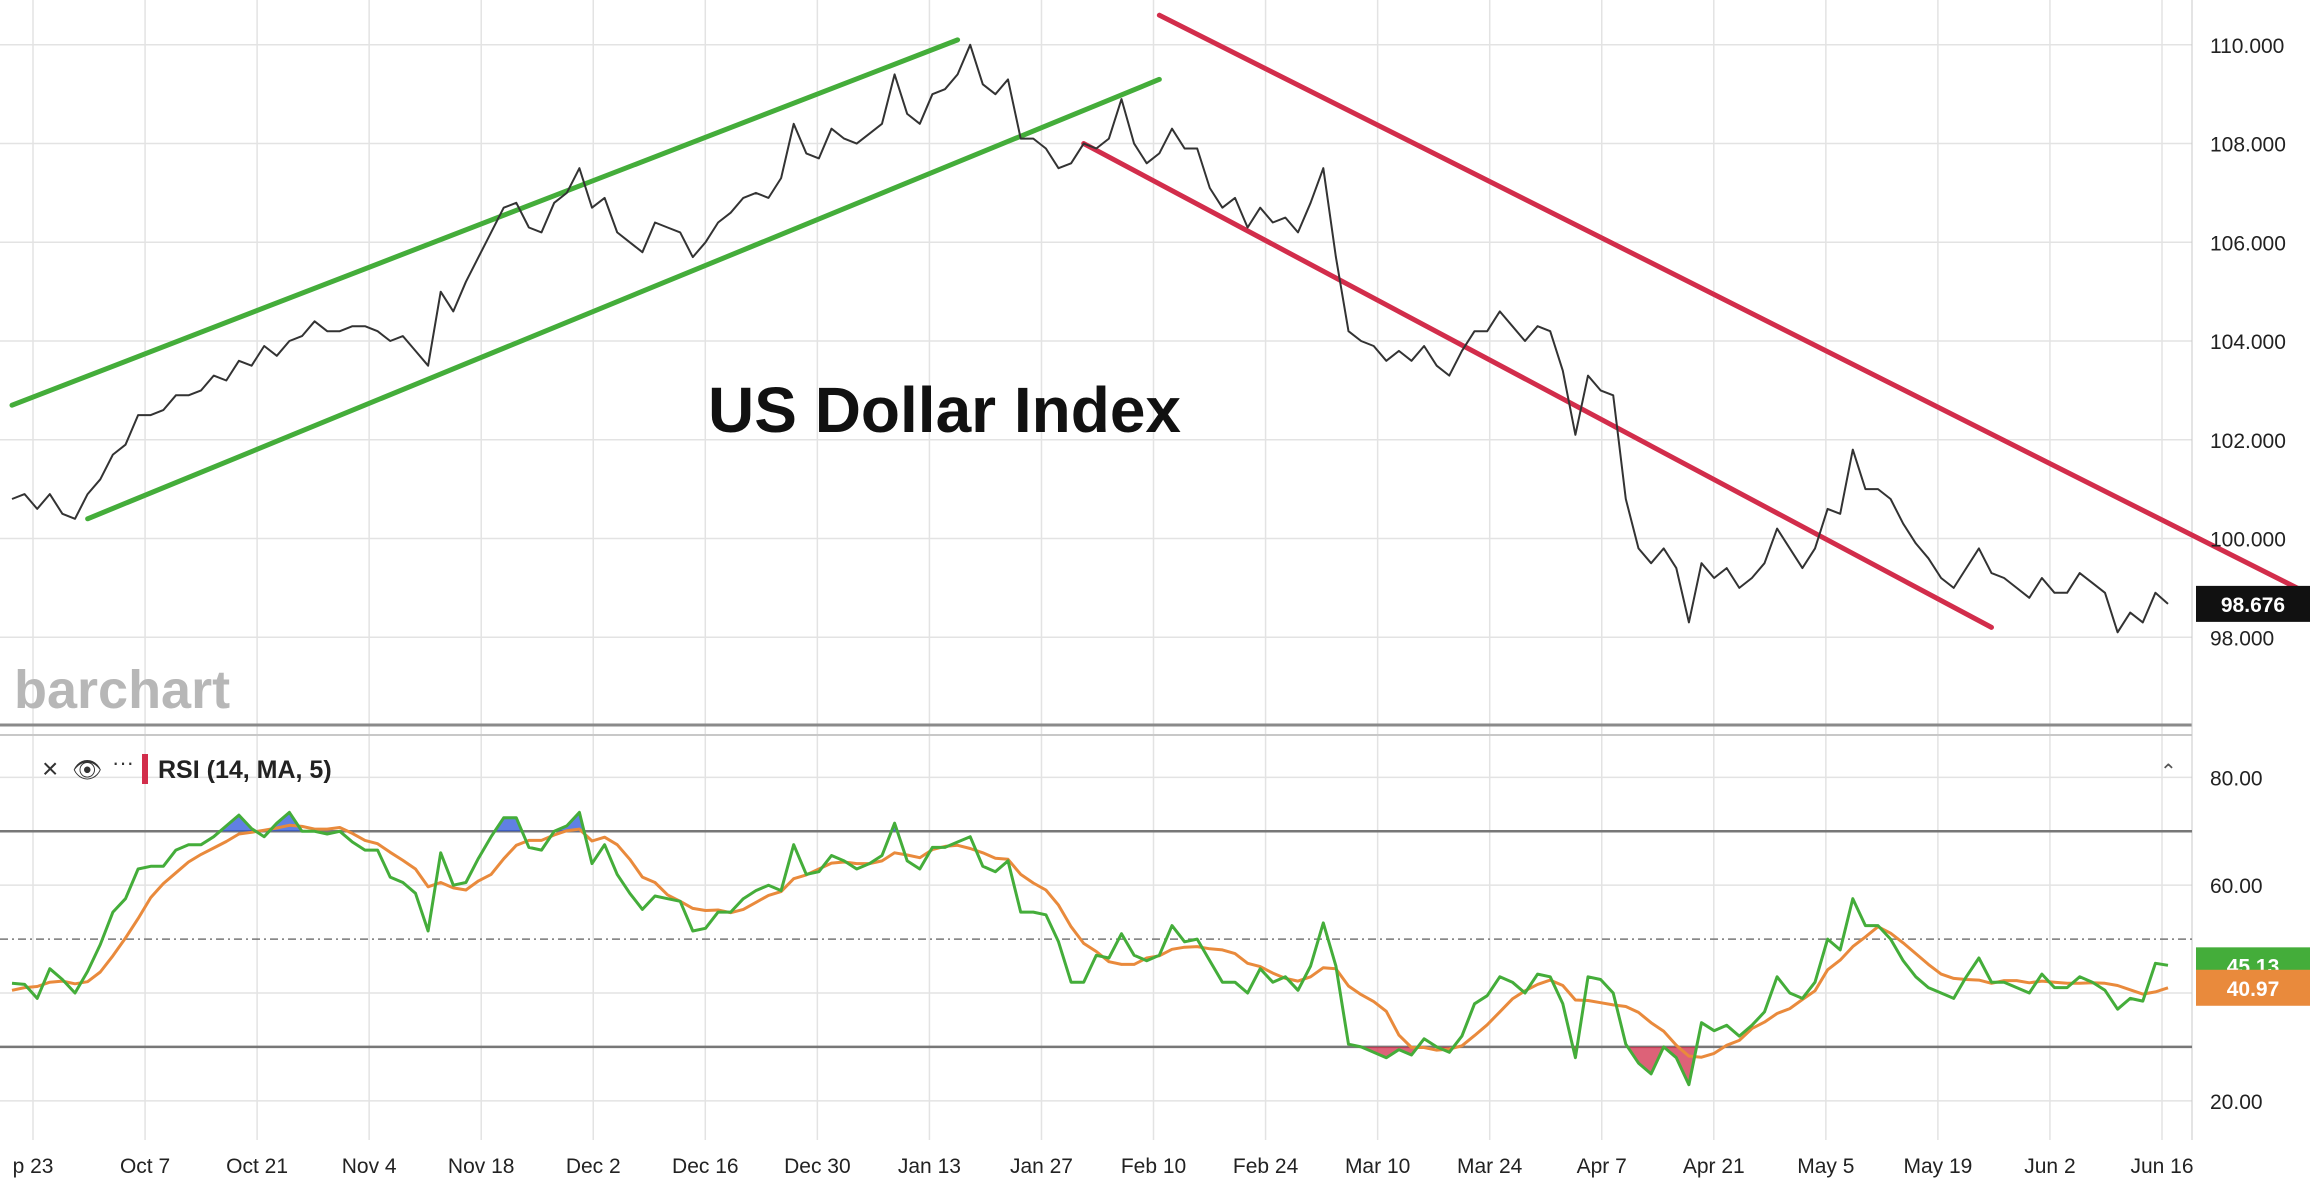  Describe the element at coordinates (485, 222) in the screenshot. I see `channel-line` at that location.